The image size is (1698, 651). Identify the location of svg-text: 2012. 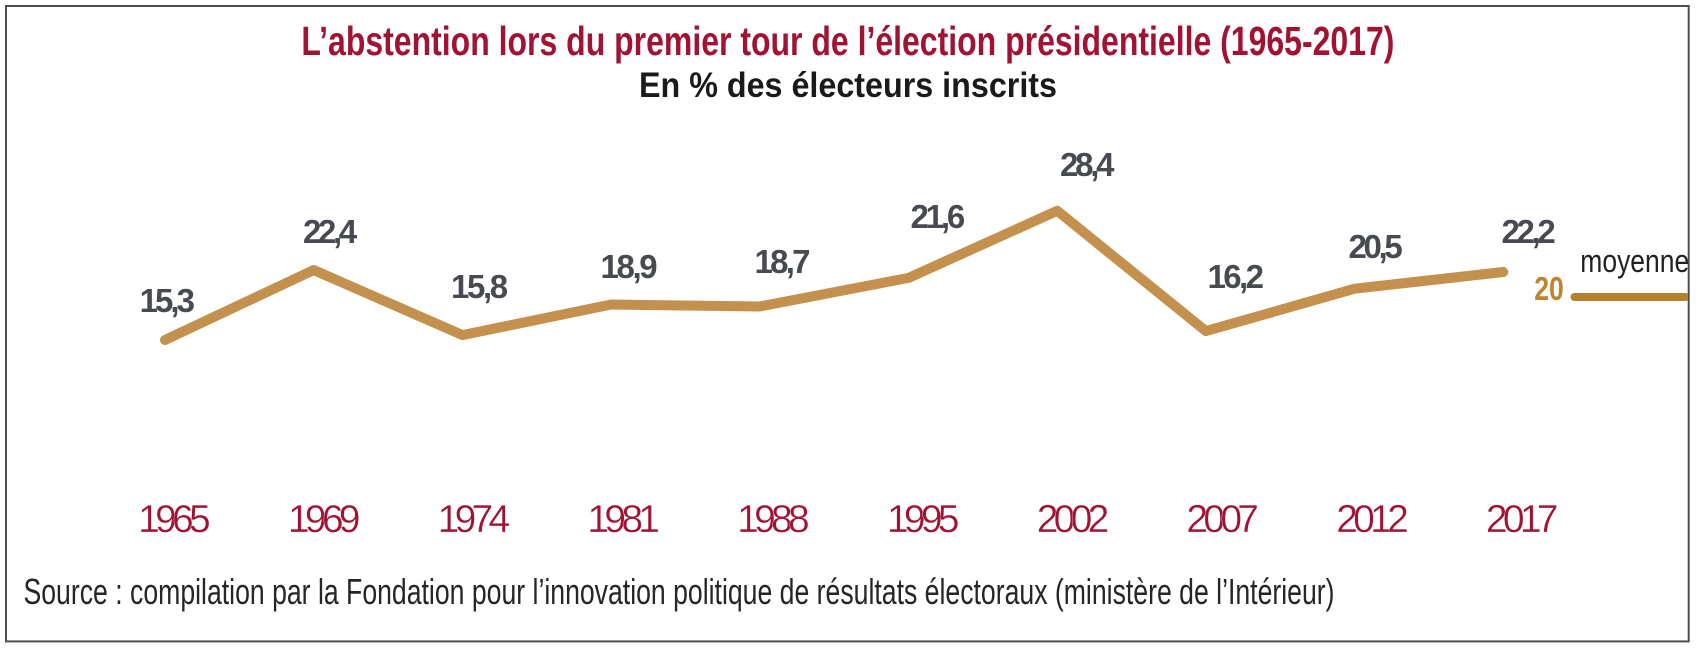
(1372, 519).